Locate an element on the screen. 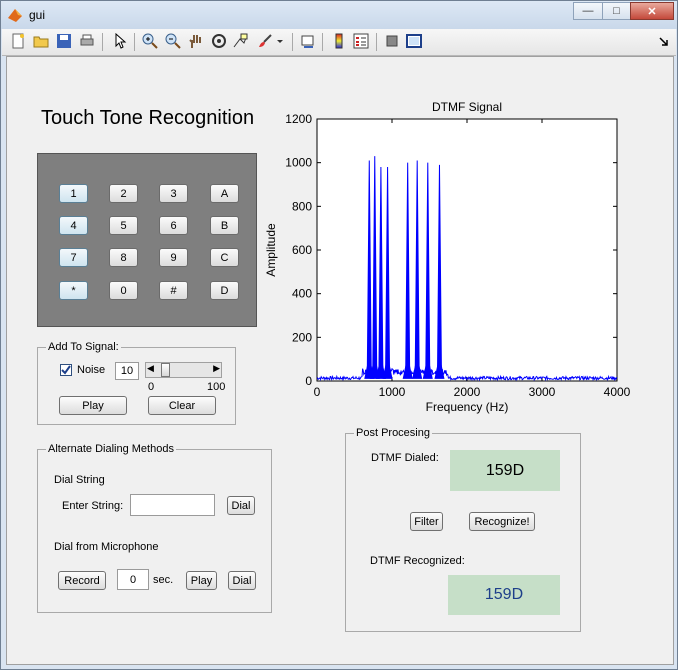 The width and height of the screenshot is (678, 670). alternate-dialing-title: Alternate Dialing Methods is located at coordinates (111, 449).